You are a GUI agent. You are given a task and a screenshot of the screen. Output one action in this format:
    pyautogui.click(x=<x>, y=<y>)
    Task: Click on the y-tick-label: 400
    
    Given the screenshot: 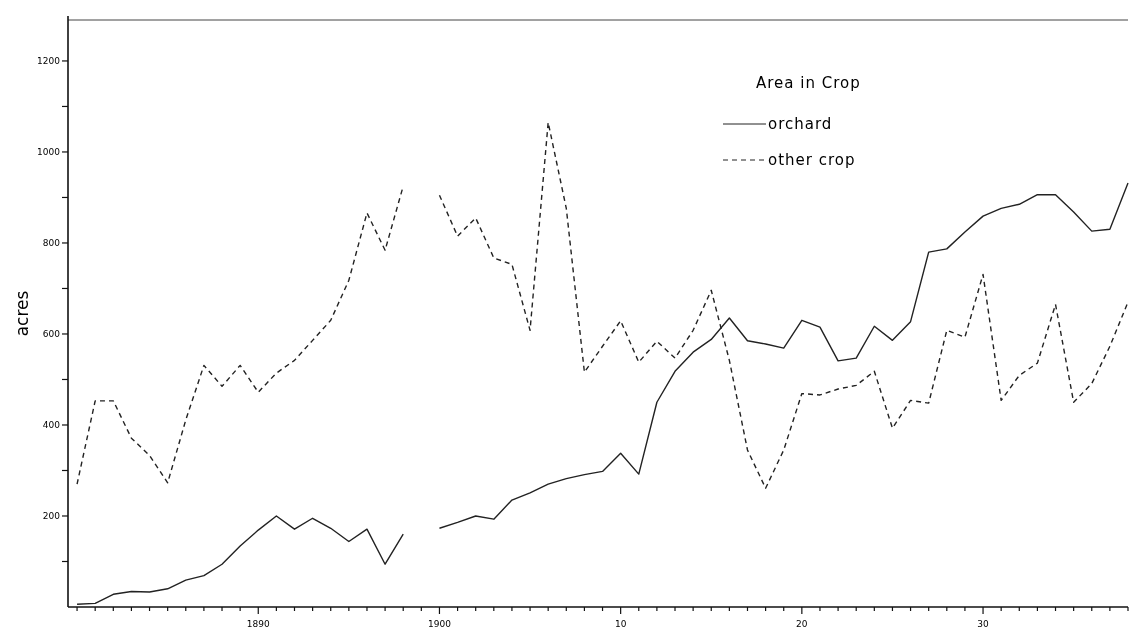 What is the action you would take?
    pyautogui.click(x=51, y=425)
    